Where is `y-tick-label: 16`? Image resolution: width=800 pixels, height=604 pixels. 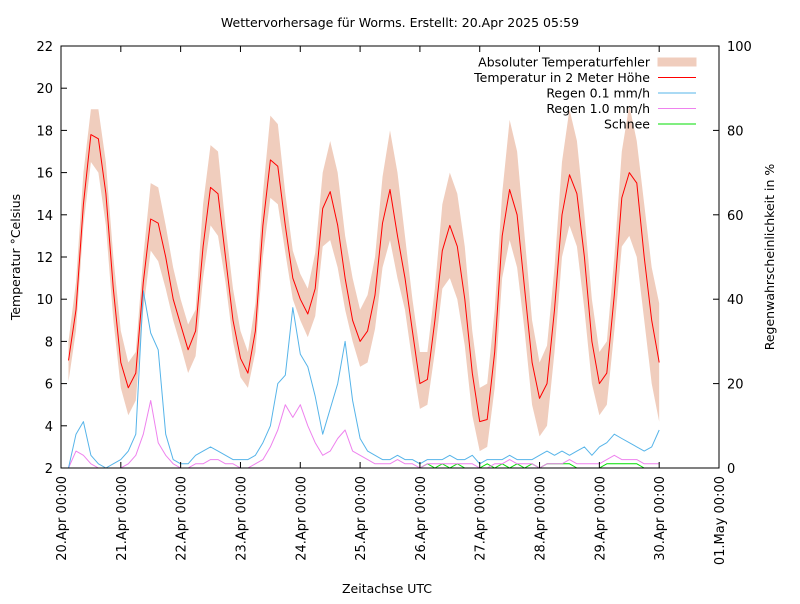
y-tick-label: 16 is located at coordinates (44, 174).